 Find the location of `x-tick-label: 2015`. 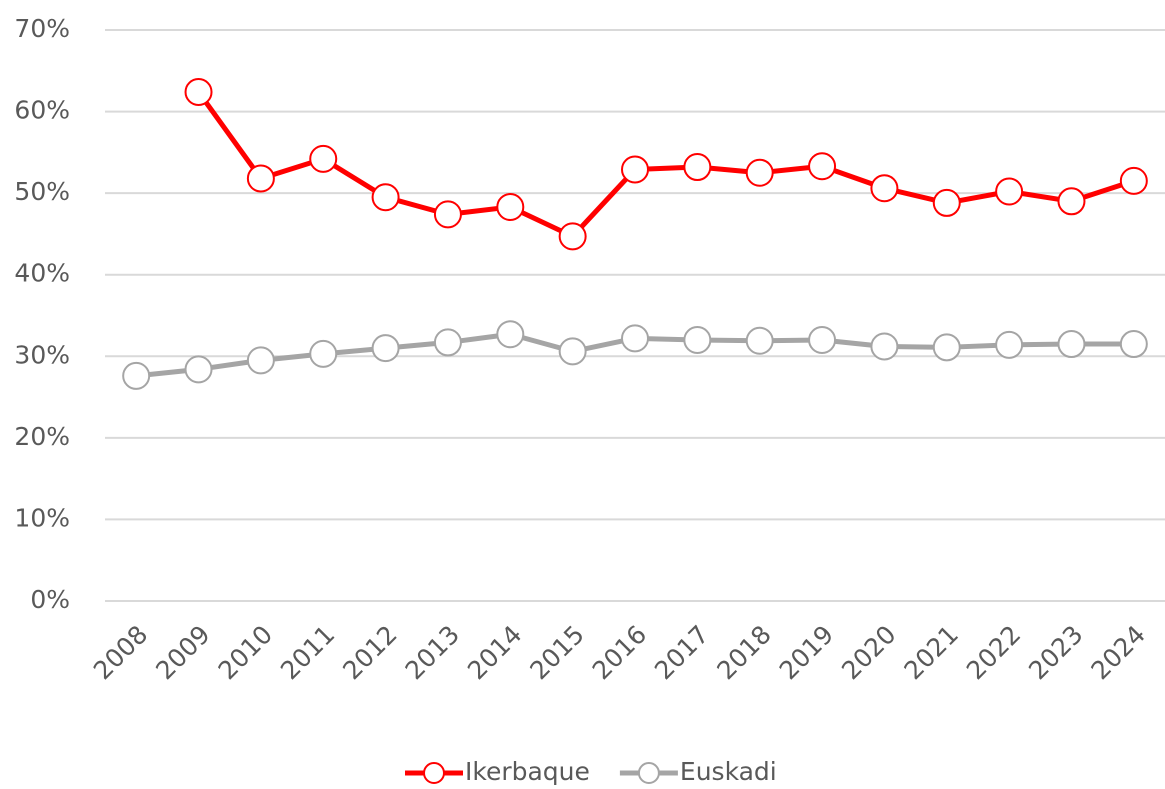

x-tick-label: 2015 is located at coordinates (556, 652).